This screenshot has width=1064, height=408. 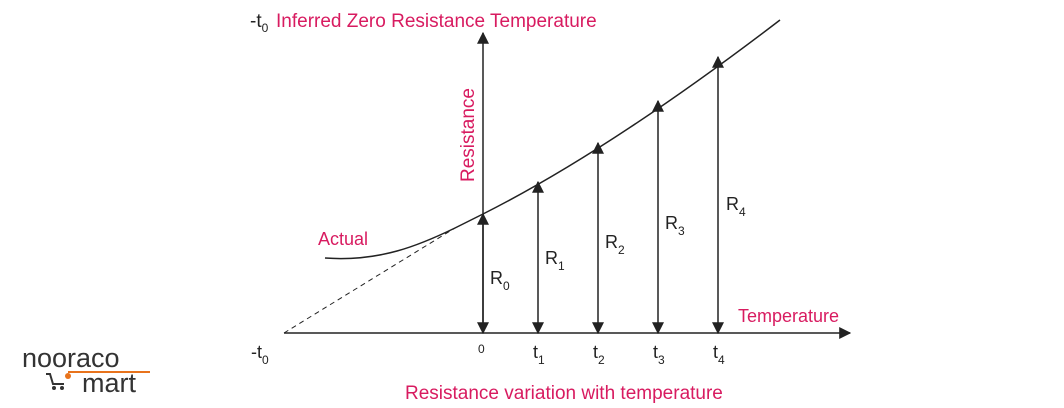 I want to click on t2-label: t2, so click(x=599, y=354).